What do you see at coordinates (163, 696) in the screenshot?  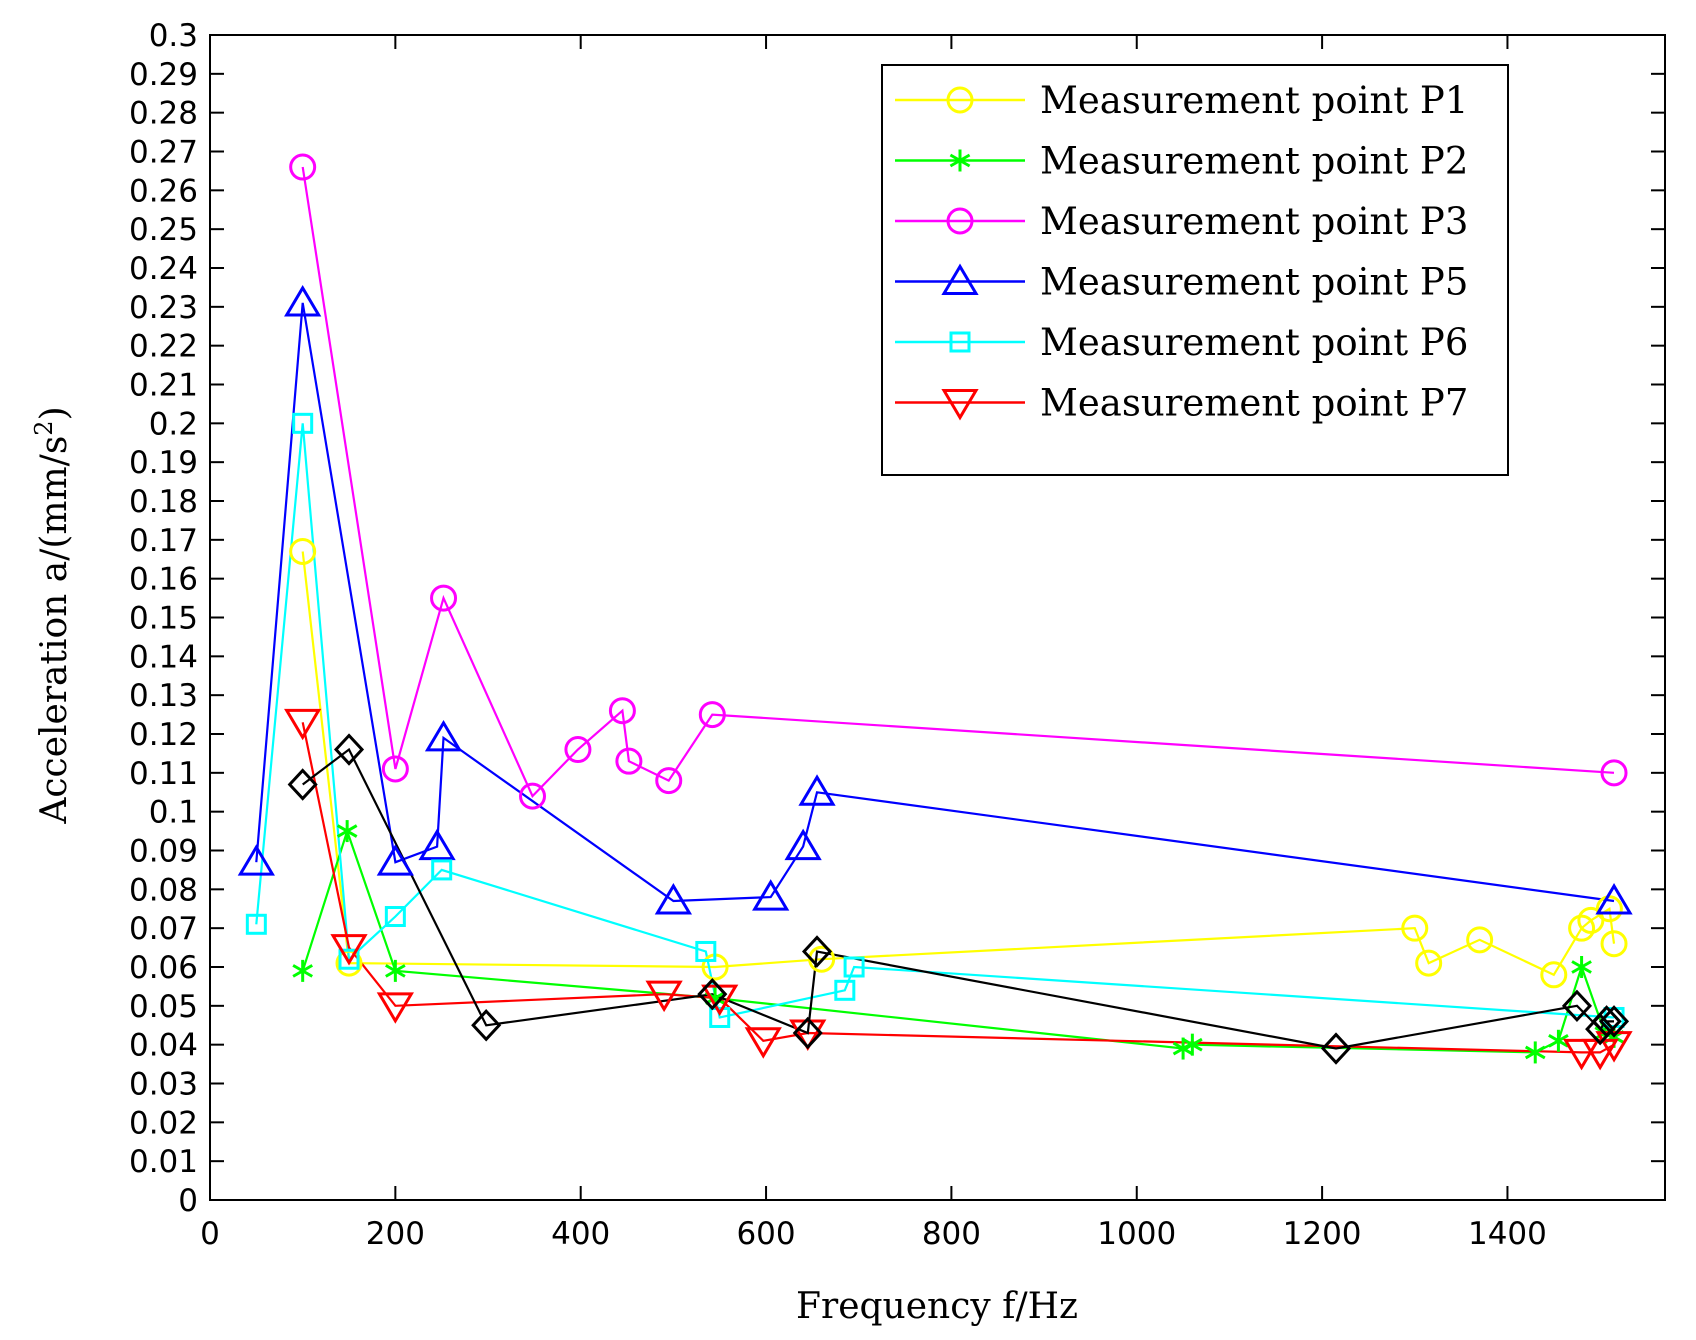 I see `y-tick-label: 0.13` at bounding box center [163, 696].